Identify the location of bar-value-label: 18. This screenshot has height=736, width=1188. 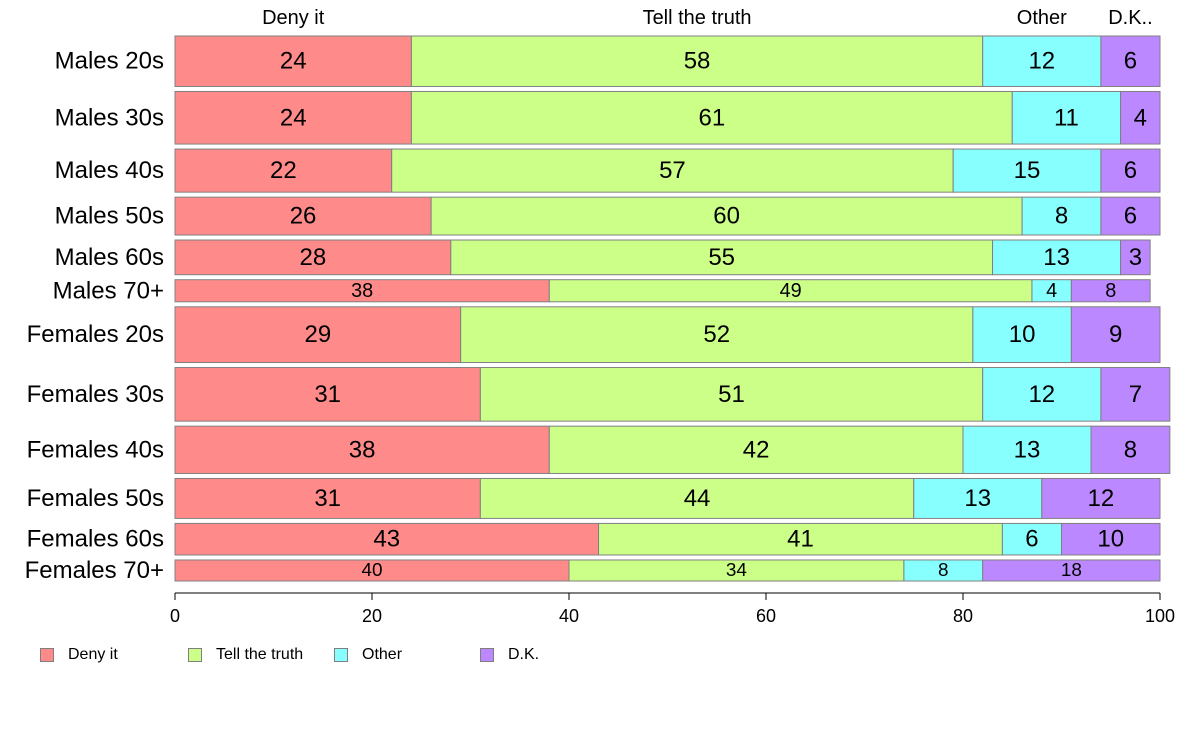
(1071, 570).